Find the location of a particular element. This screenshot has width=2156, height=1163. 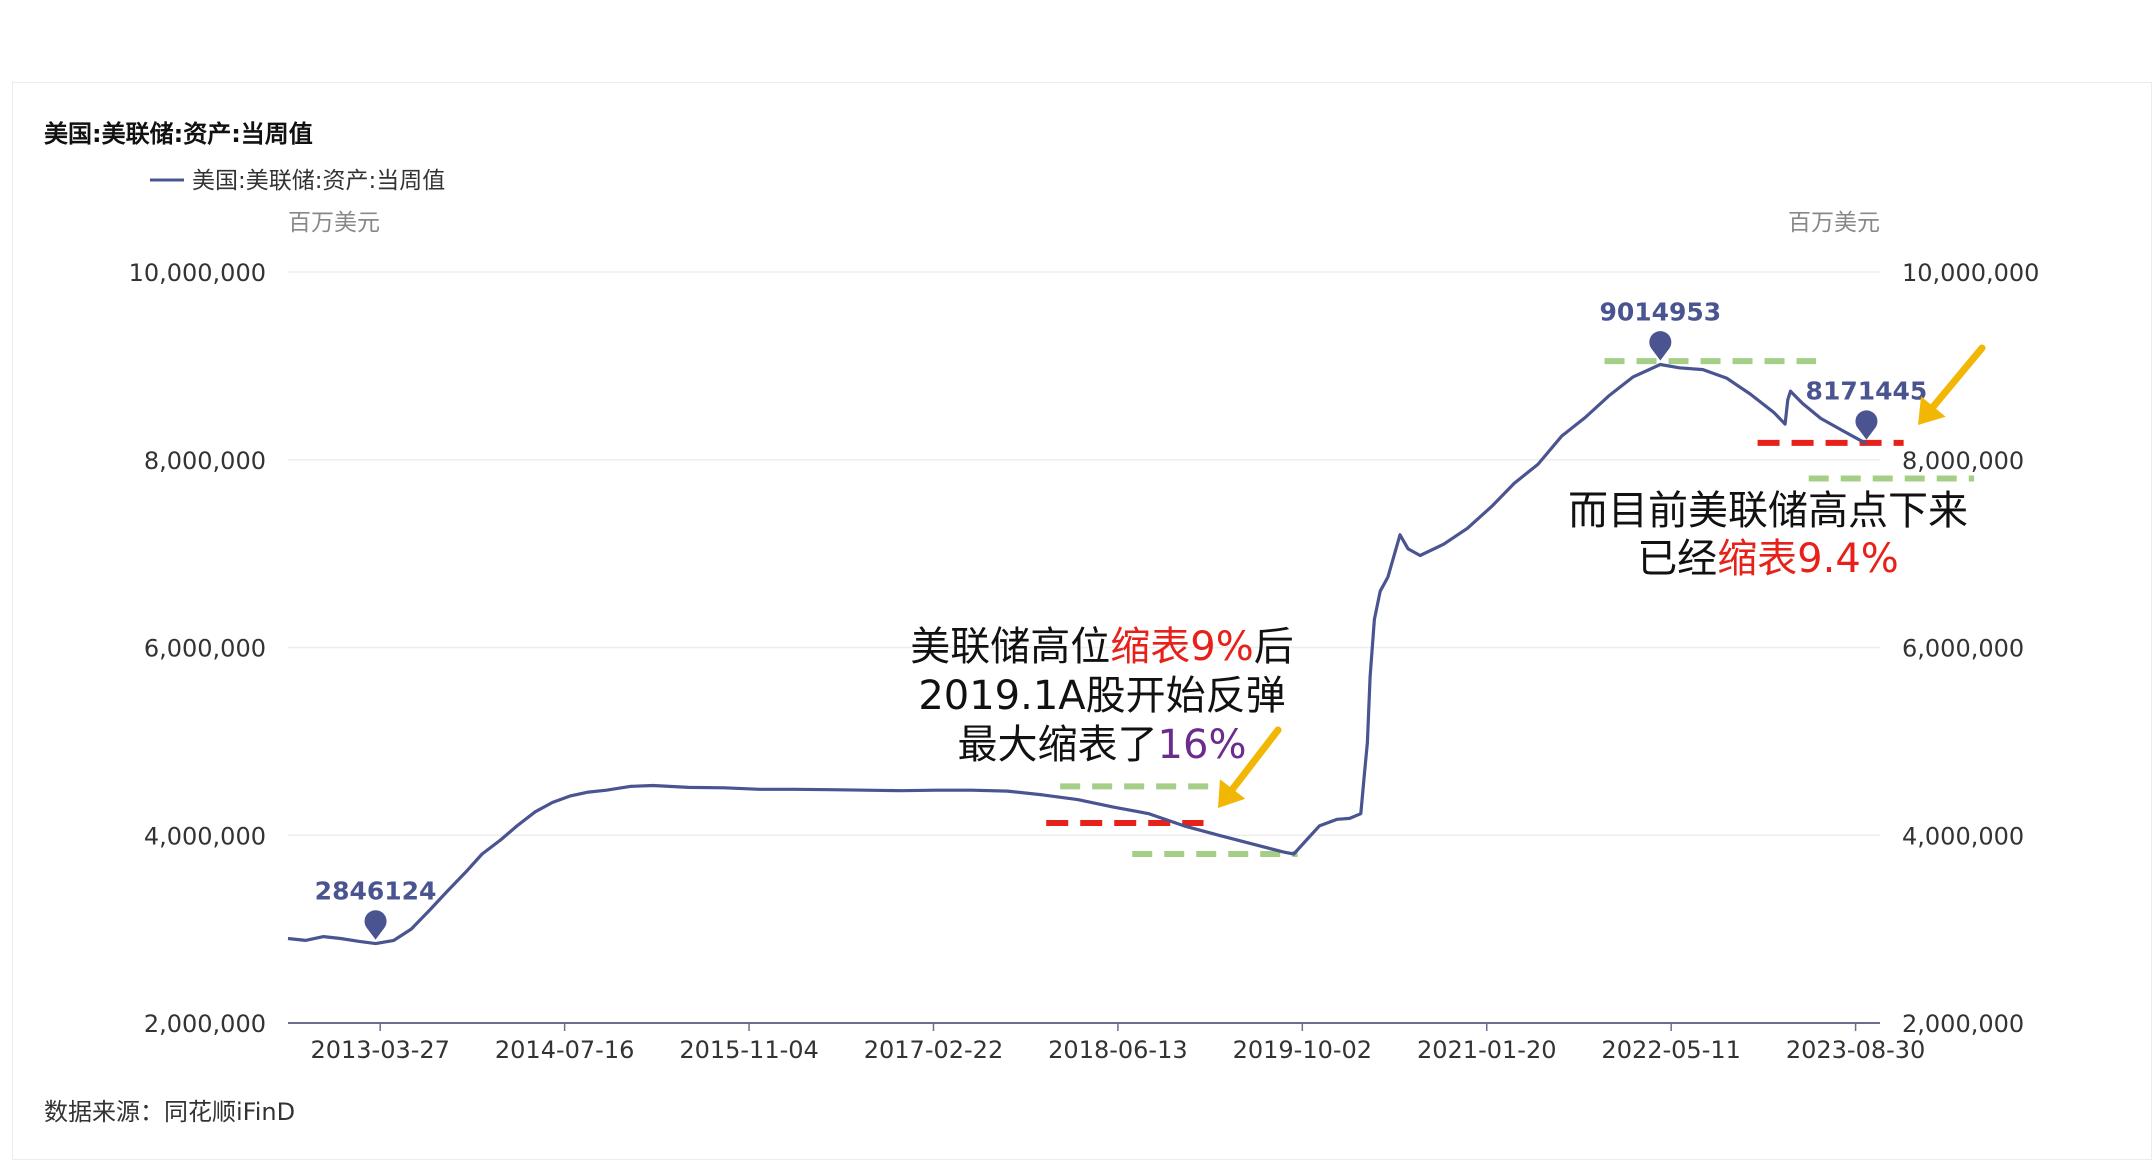

x-tick-label: 2023-08-30 is located at coordinates (1855, 1050).